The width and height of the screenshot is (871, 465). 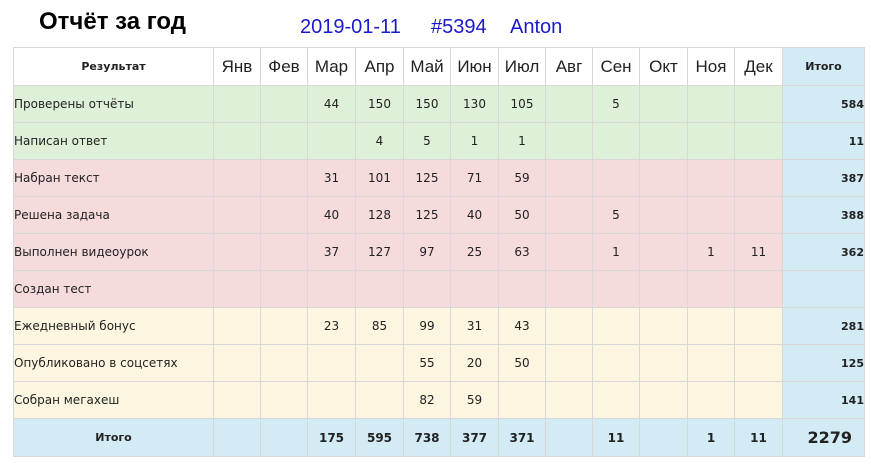 What do you see at coordinates (439, 289) in the screenshot?
I see `table-row: Создан тест` at bounding box center [439, 289].